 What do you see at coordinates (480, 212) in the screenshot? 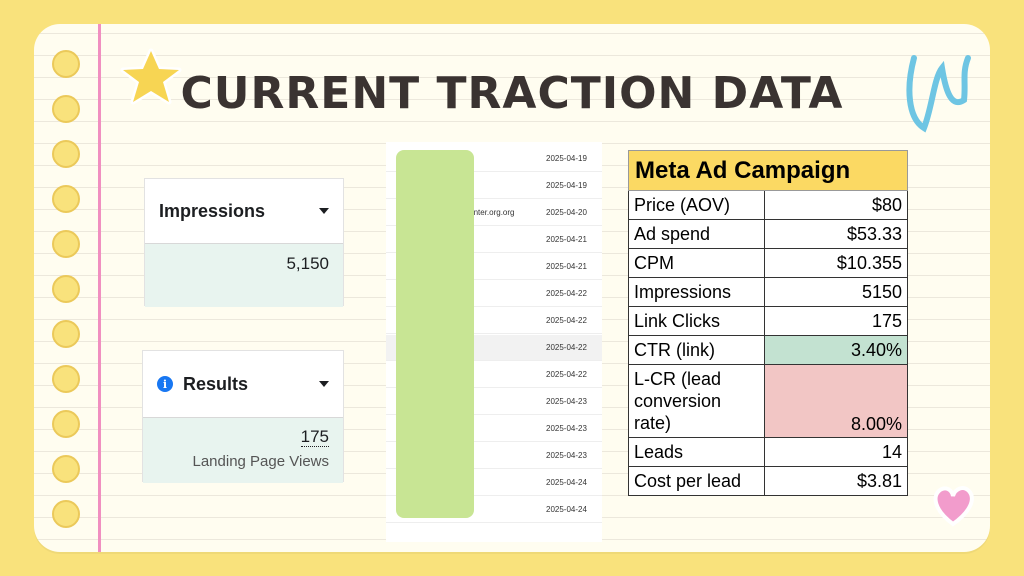
I see `list-item-domain: adiescenter.org.org` at bounding box center [480, 212].